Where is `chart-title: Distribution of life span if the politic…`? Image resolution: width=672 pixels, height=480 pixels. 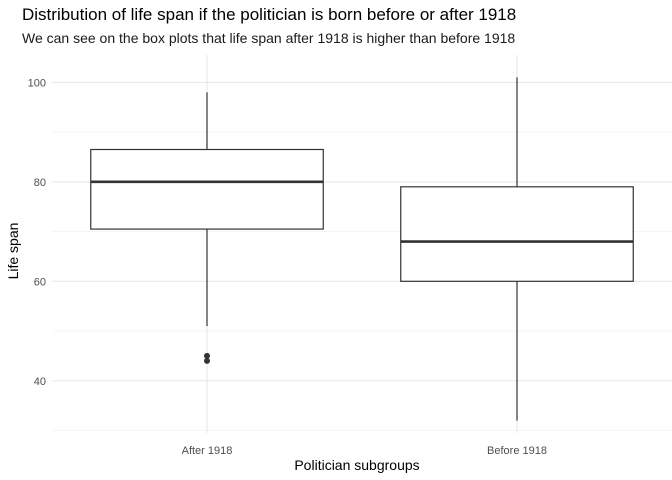 chart-title: Distribution of life span if the politic… is located at coordinates (269, 14).